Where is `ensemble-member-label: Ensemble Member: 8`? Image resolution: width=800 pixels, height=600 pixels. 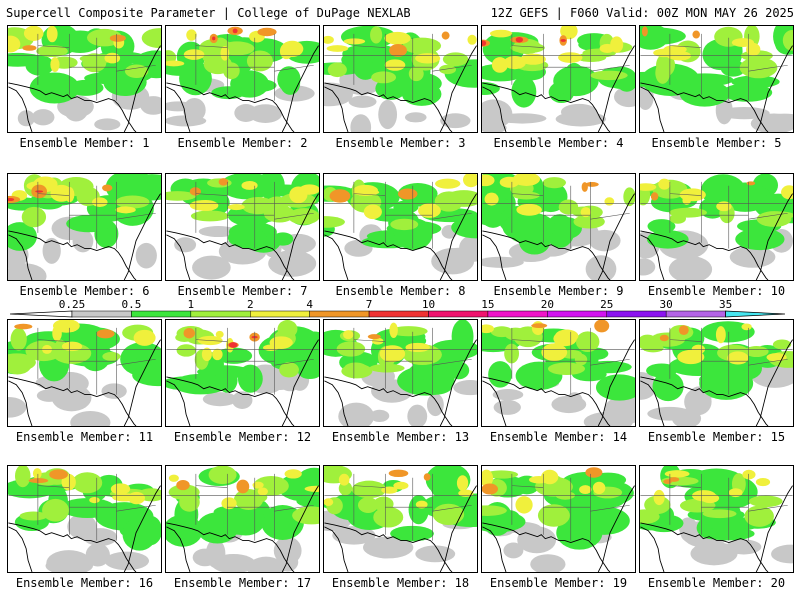
ensemble-member-label: Ensemble Member: 8 is located at coordinates (400, 291).